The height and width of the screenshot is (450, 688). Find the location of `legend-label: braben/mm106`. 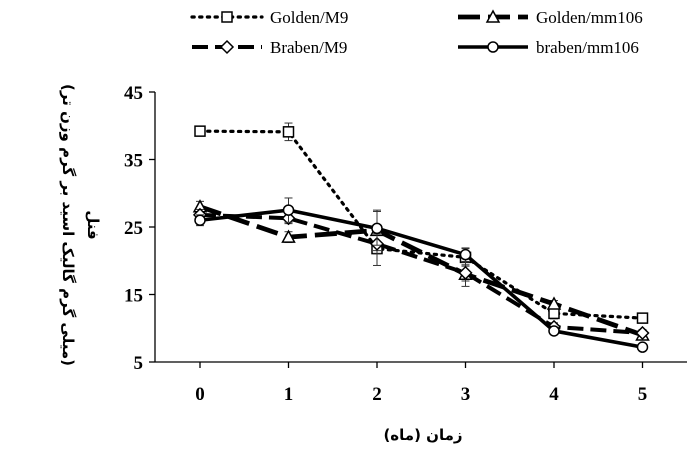

legend-label: braben/mm106 is located at coordinates (587, 47).